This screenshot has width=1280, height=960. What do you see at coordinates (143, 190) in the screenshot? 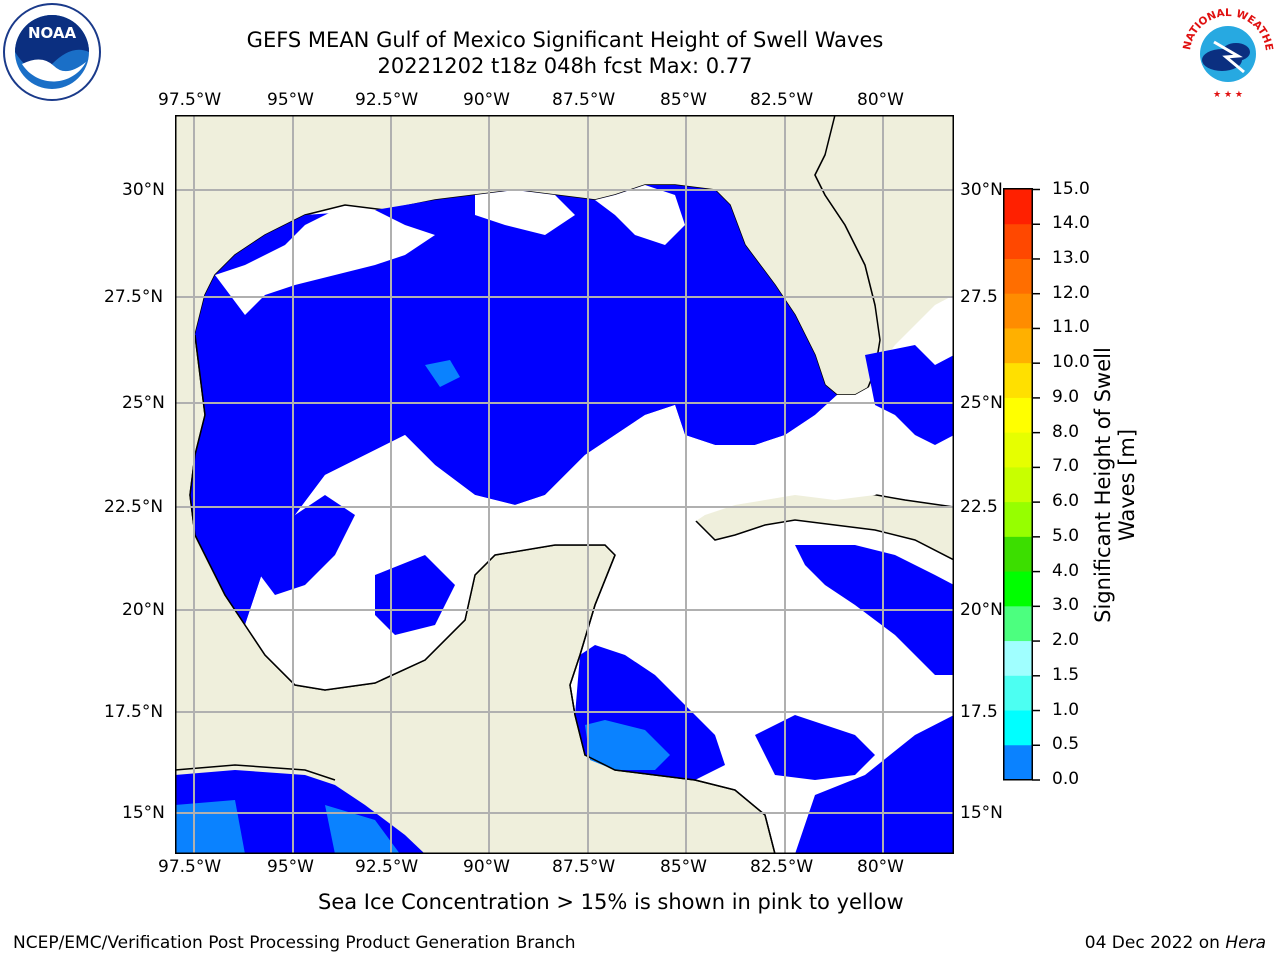
I see `lat-label-left: 30°N` at bounding box center [143, 190].